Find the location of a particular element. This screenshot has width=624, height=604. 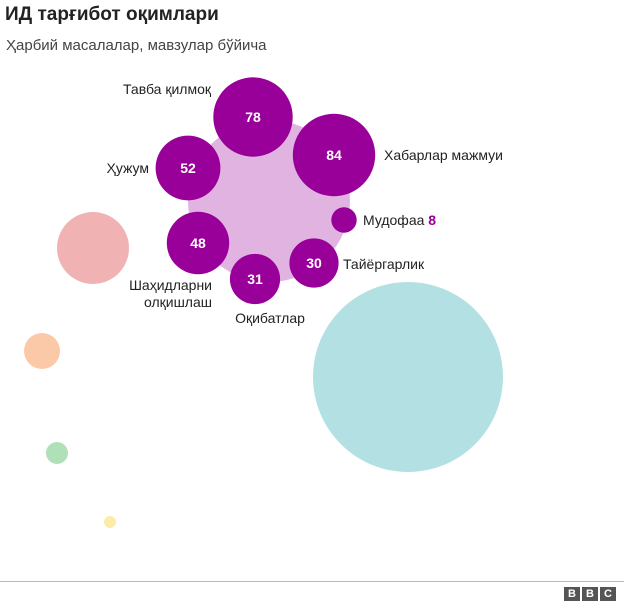

footer-divider is located at coordinates (312, 581).